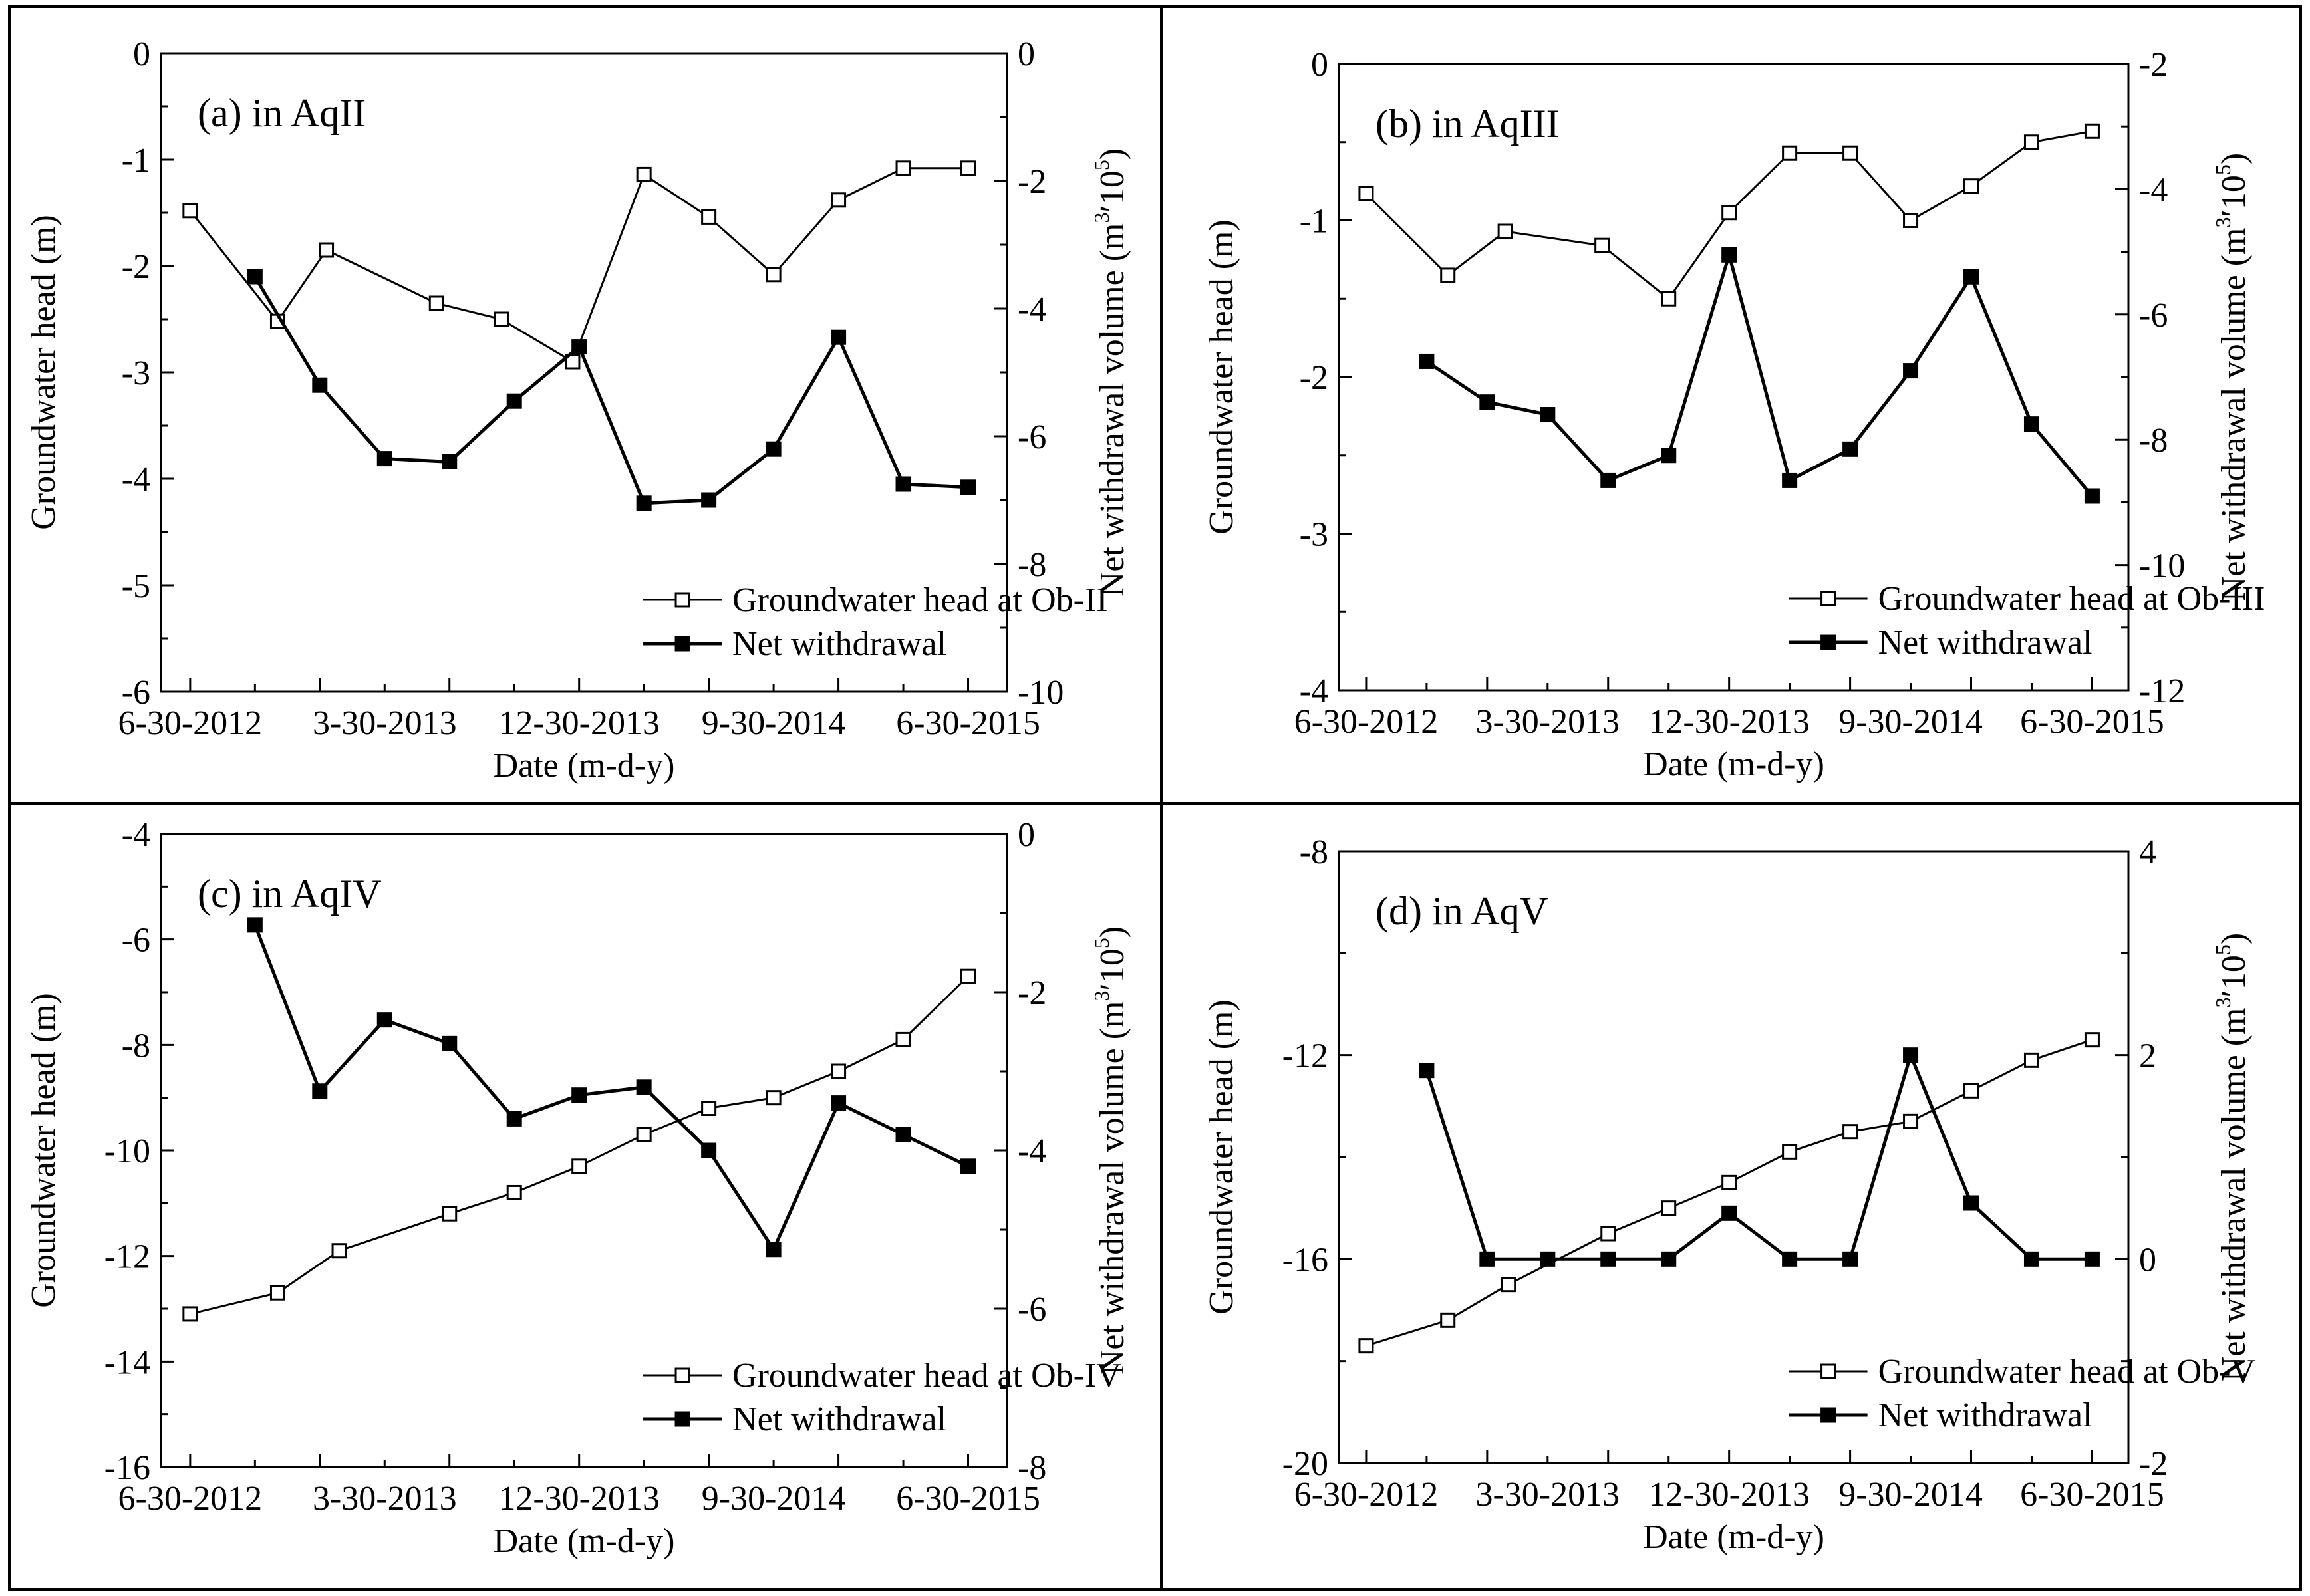 This screenshot has width=2310, height=1596. What do you see at coordinates (2223, 222) in the screenshot?
I see `y-right-title-part: 3` at bounding box center [2223, 222].